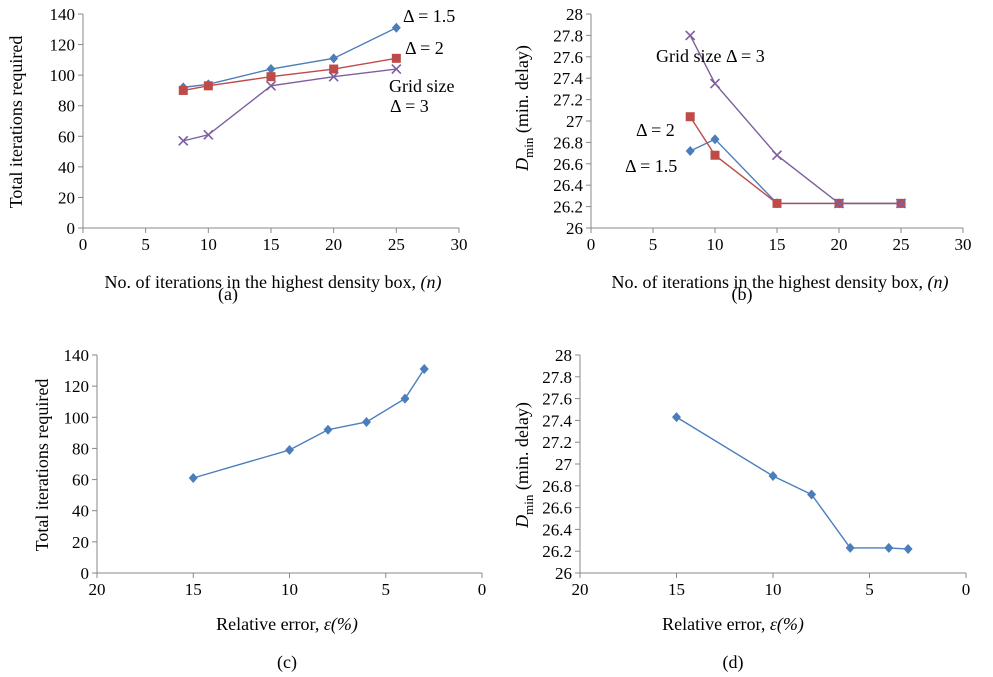 This screenshot has width=993, height=677. I want to click on annotation-a1: Δ = 1.5, so click(429, 16).